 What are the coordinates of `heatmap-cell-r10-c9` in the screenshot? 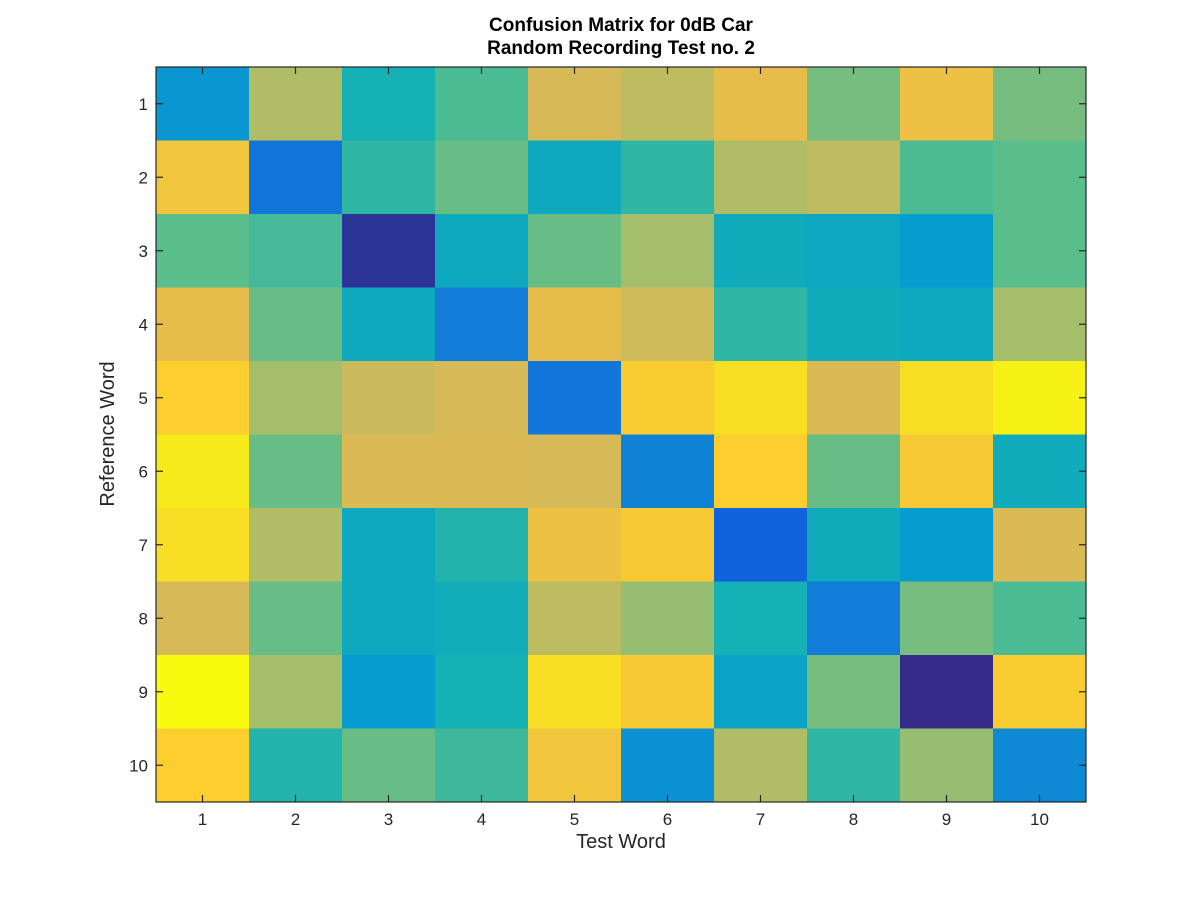 It's located at (947, 765).